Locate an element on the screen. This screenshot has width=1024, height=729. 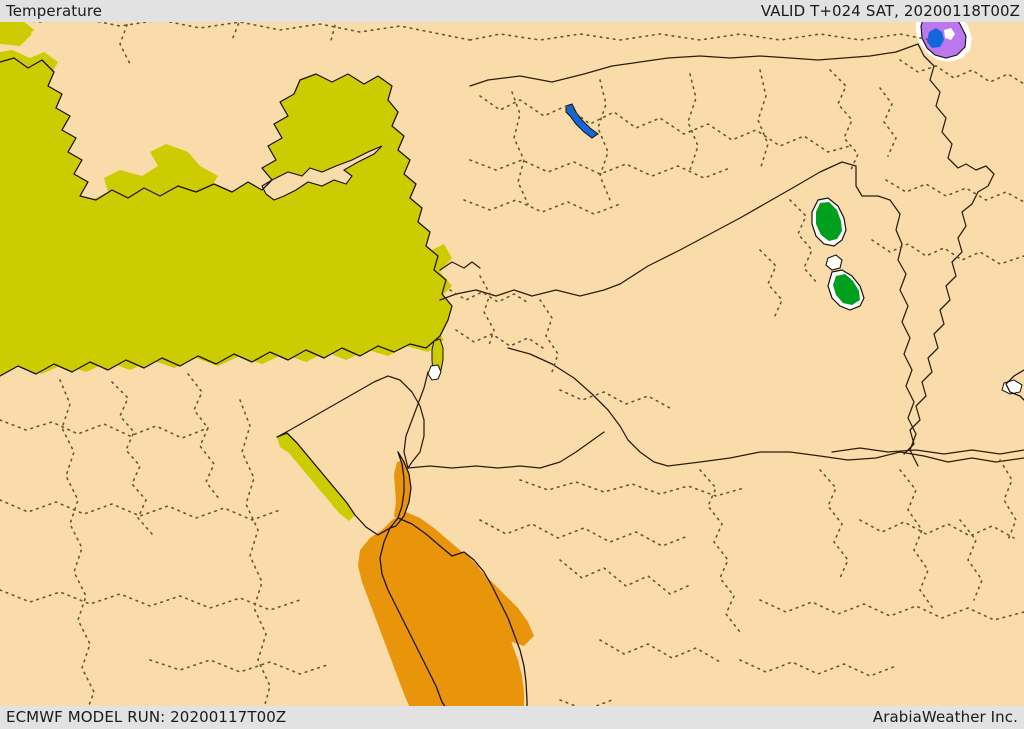
border-jordan-saudi-south is located at coordinates (506, 450).